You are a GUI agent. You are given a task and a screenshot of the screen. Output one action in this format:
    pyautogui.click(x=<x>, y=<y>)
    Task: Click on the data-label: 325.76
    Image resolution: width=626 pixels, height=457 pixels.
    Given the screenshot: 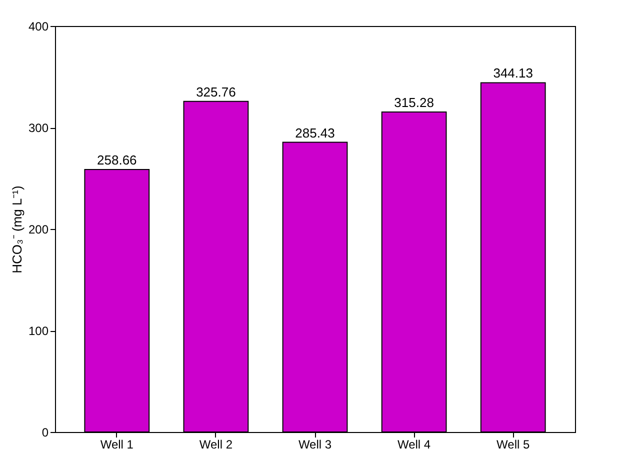 What is the action you would take?
    pyautogui.click(x=216, y=92)
    